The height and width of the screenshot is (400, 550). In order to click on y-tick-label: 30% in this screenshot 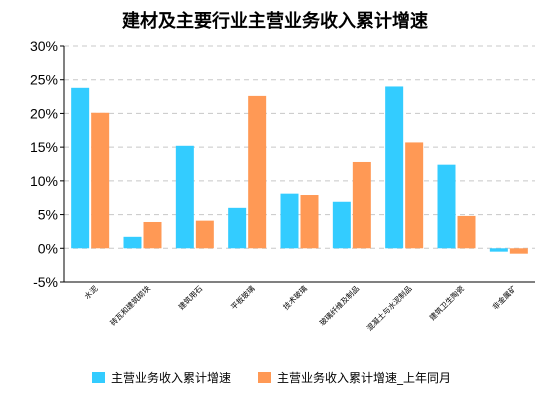, I will do `click(44, 46)`.